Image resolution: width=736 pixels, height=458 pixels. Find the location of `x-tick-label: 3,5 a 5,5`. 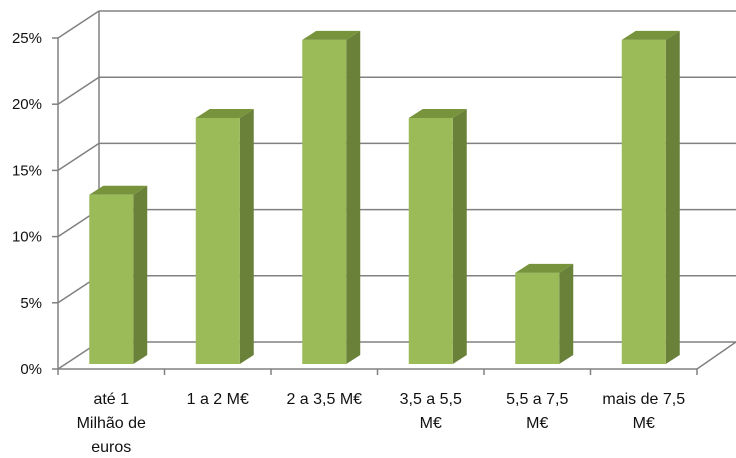

x-tick-label: 3,5 a 5,5 is located at coordinates (431, 399).